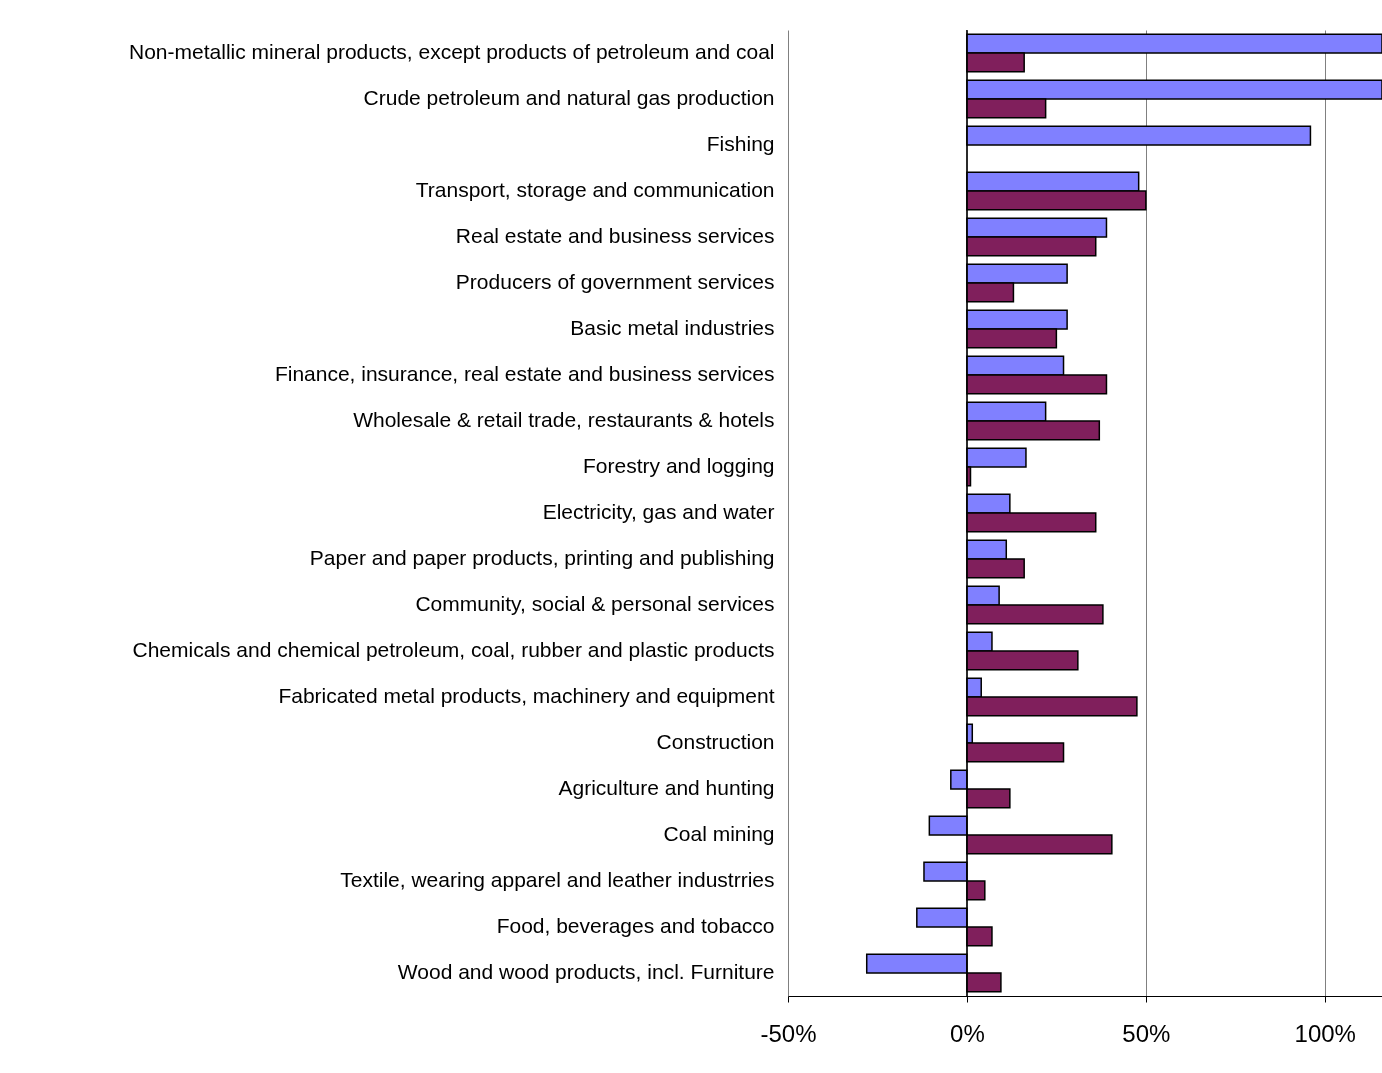  What do you see at coordinates (666, 787) in the screenshot?
I see `y-tick-label: Agriculture and hunting` at bounding box center [666, 787].